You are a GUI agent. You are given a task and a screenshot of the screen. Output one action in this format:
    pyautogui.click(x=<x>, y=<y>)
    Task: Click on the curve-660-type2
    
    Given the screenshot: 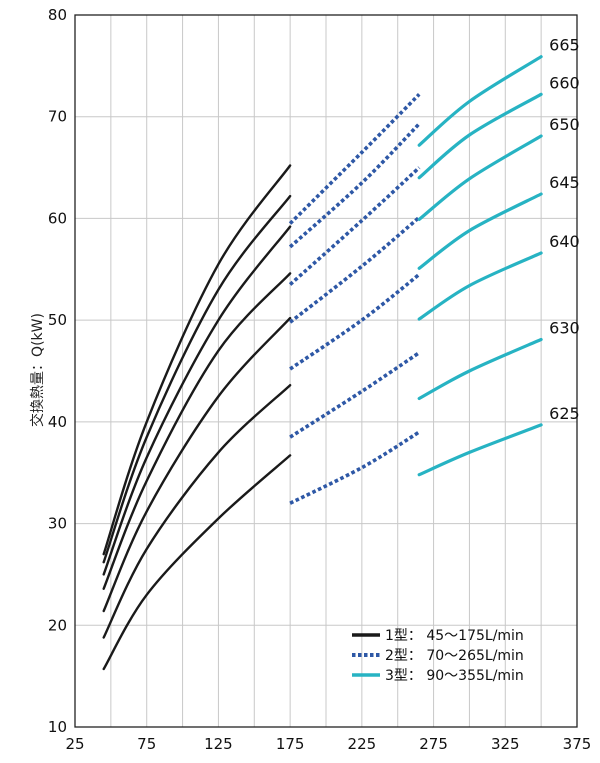 What is the action you would take?
    pyautogui.click(x=354, y=185)
    